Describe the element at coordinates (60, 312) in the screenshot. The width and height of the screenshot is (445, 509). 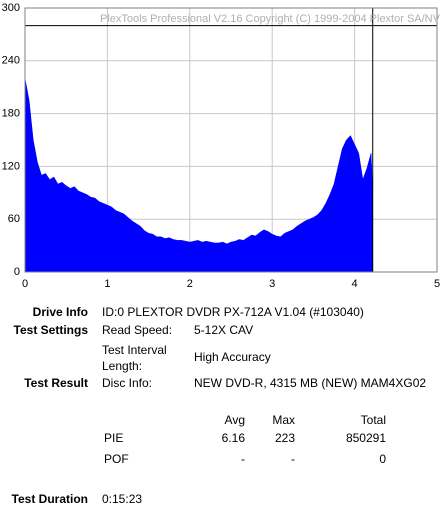
I see `label: Drive Info` at that location.